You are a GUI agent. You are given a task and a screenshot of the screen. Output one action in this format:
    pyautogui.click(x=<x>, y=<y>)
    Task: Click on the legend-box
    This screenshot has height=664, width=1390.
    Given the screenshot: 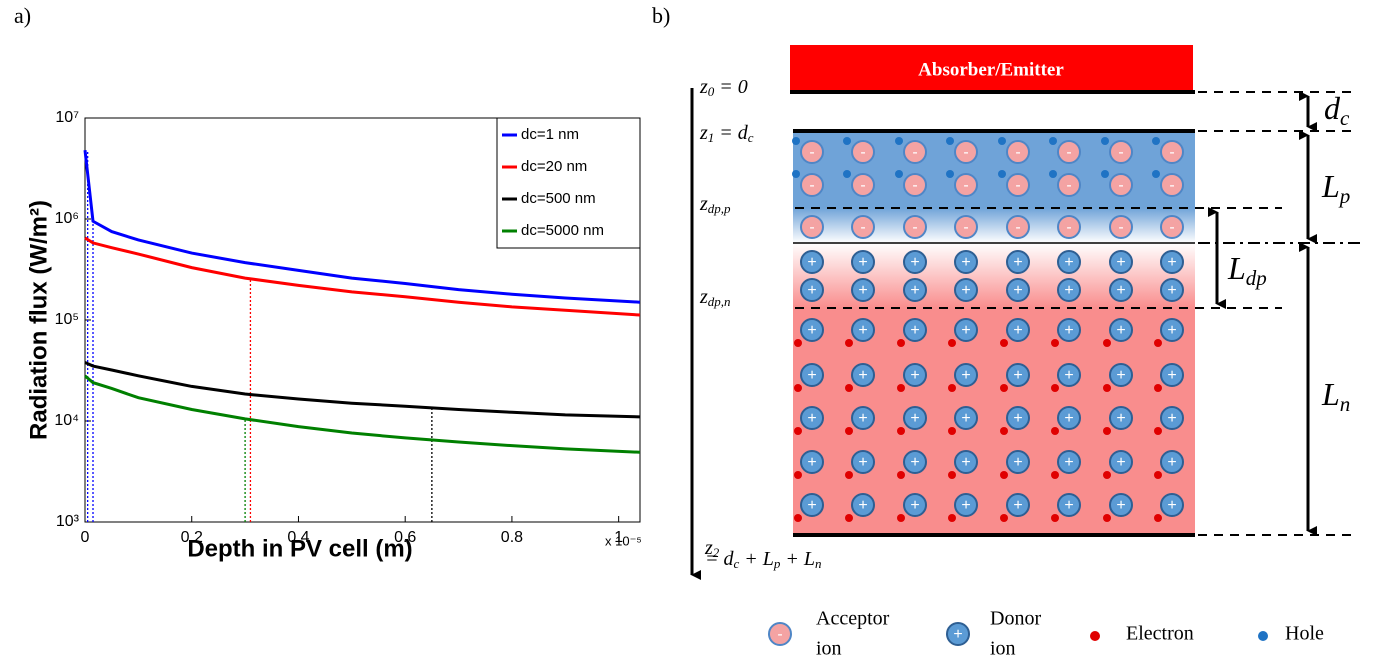 What is the action you would take?
    pyautogui.click(x=568, y=183)
    